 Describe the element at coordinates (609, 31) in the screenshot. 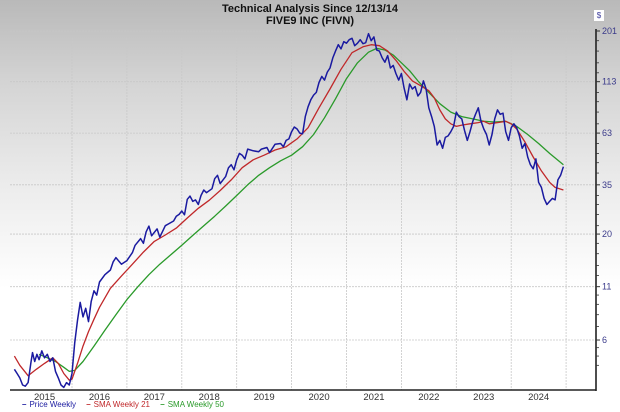

I see `y-tick-label: 201` at that location.